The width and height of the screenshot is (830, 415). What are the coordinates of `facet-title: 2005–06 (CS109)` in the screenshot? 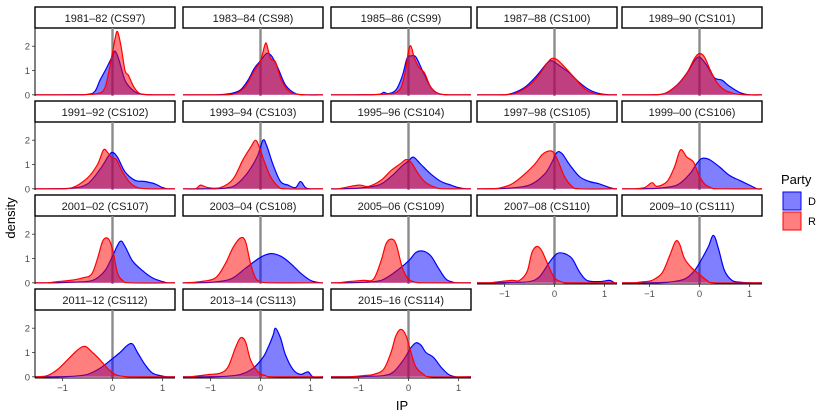 It's located at (401, 207).